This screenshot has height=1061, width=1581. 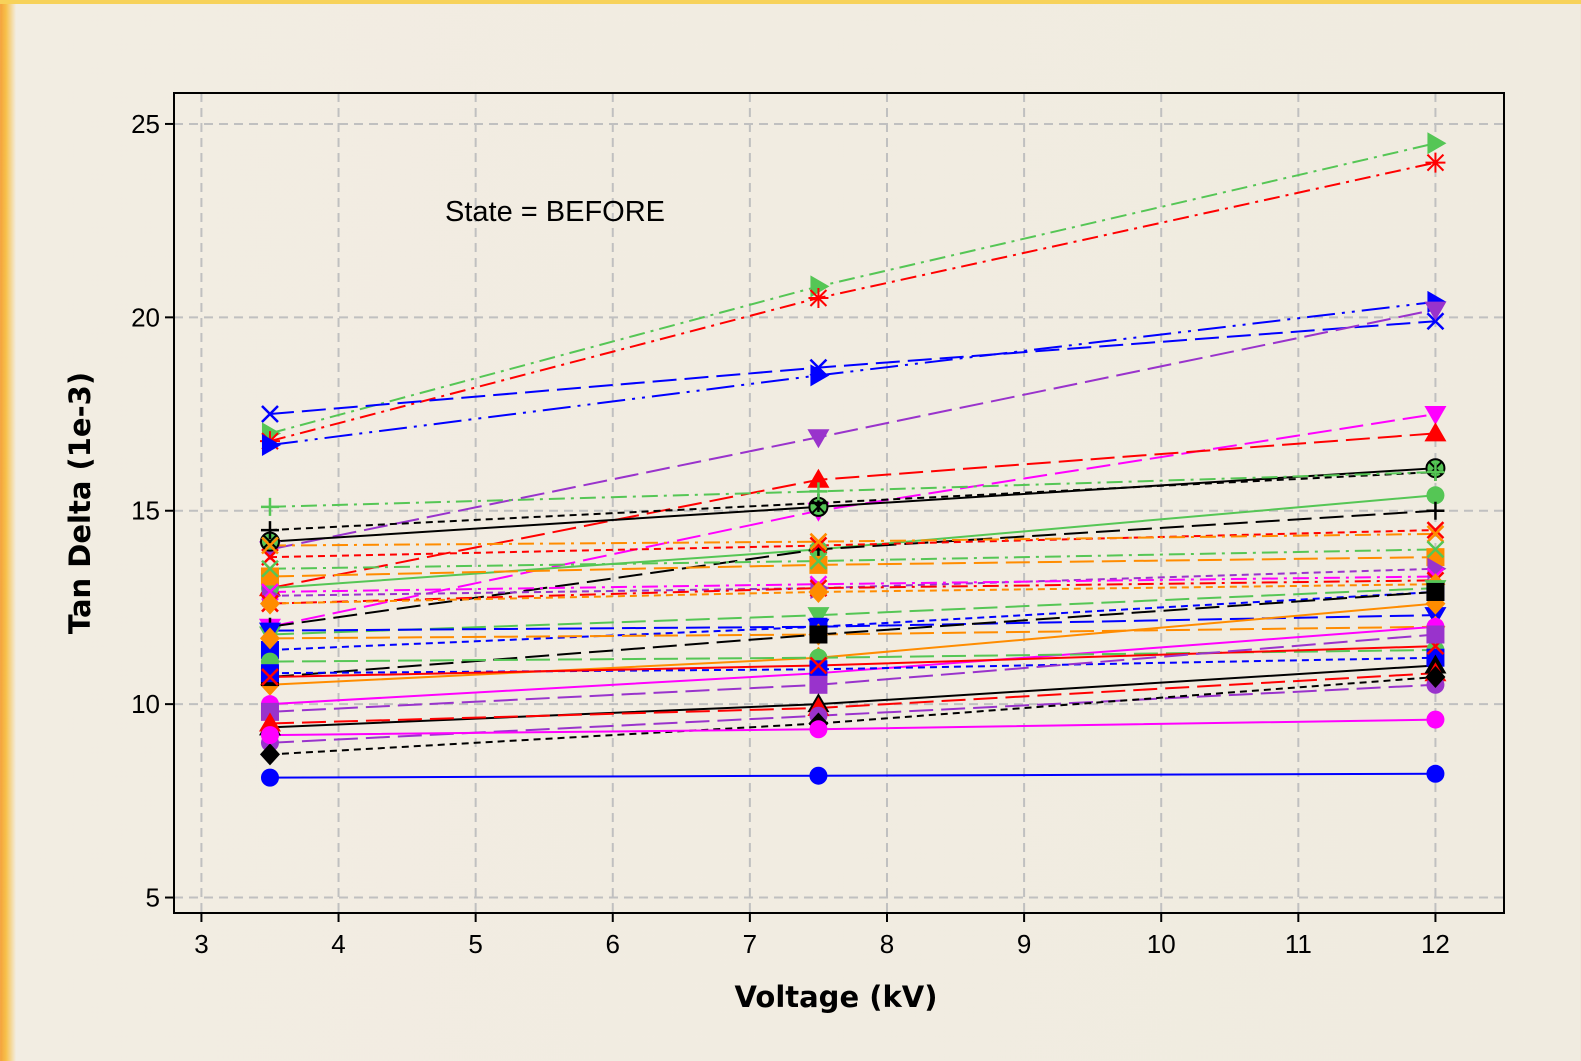 What do you see at coordinates (145, 124) in the screenshot?
I see `y-tick-label: 25` at bounding box center [145, 124].